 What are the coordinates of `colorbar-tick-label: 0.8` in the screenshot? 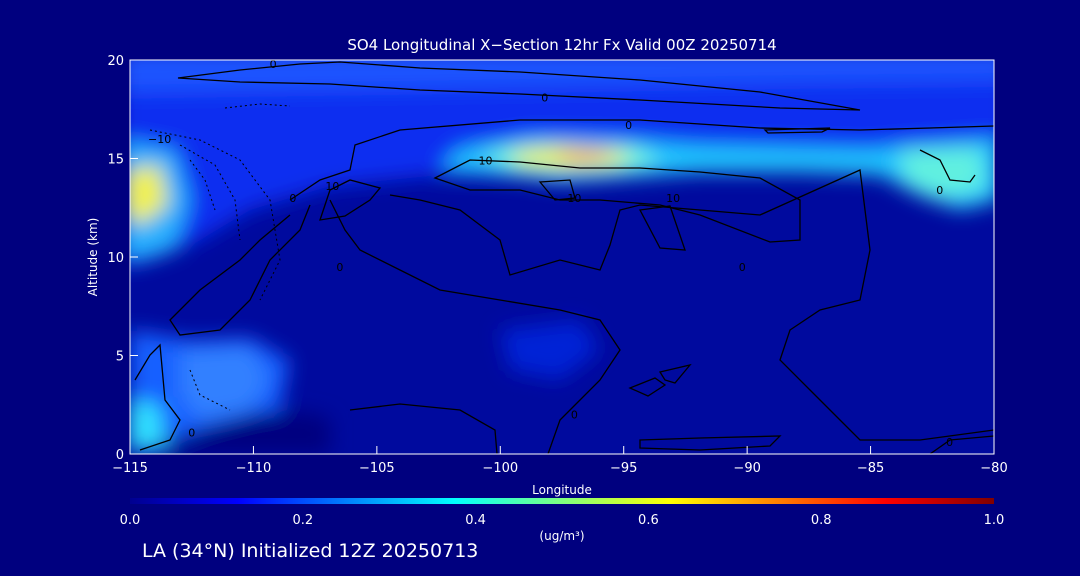 It's located at (821, 520).